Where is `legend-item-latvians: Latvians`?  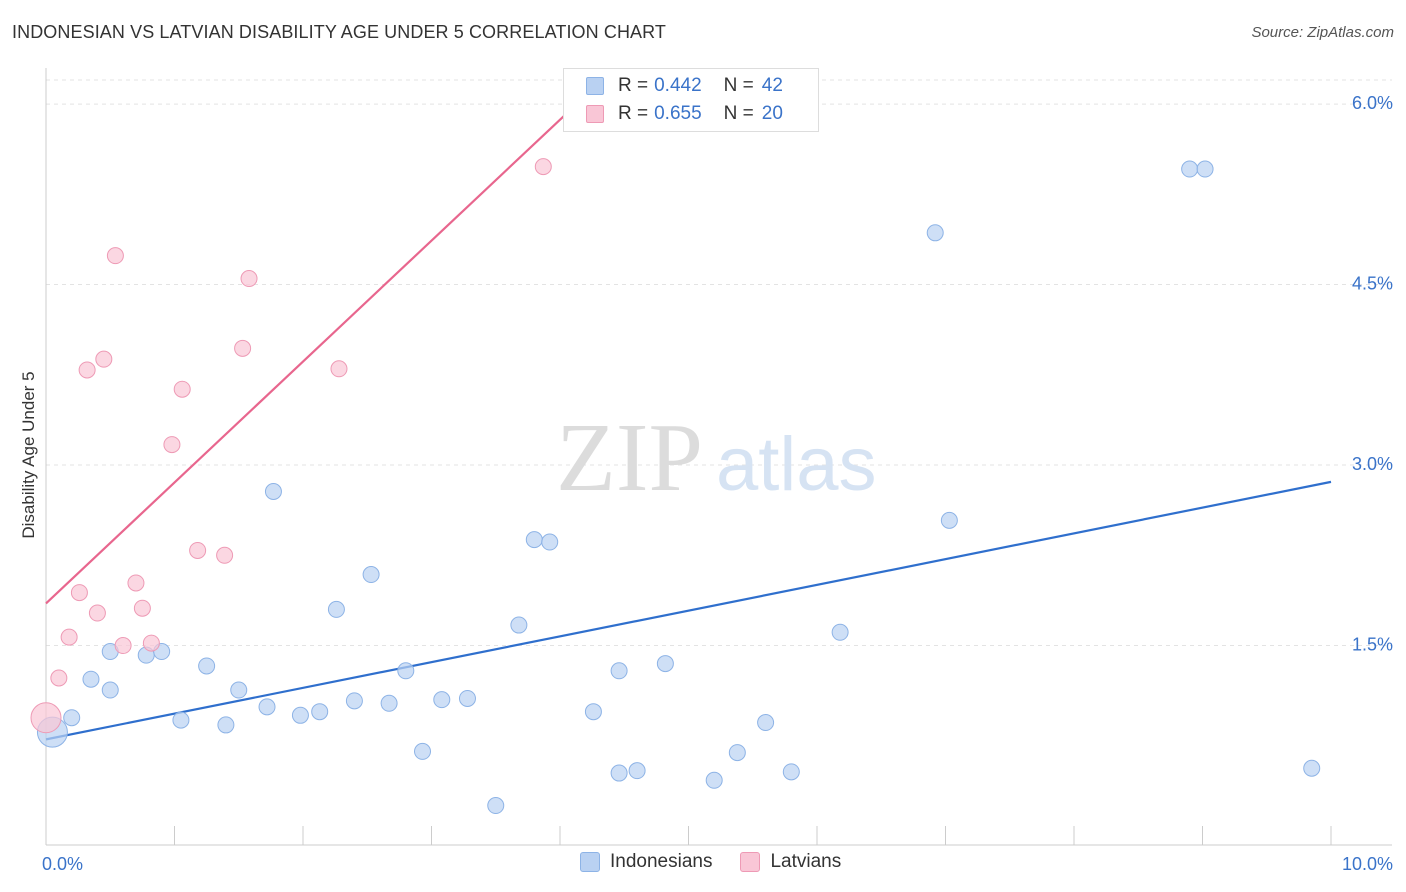 legend-item-latvians: Latvians is located at coordinates (790, 862).